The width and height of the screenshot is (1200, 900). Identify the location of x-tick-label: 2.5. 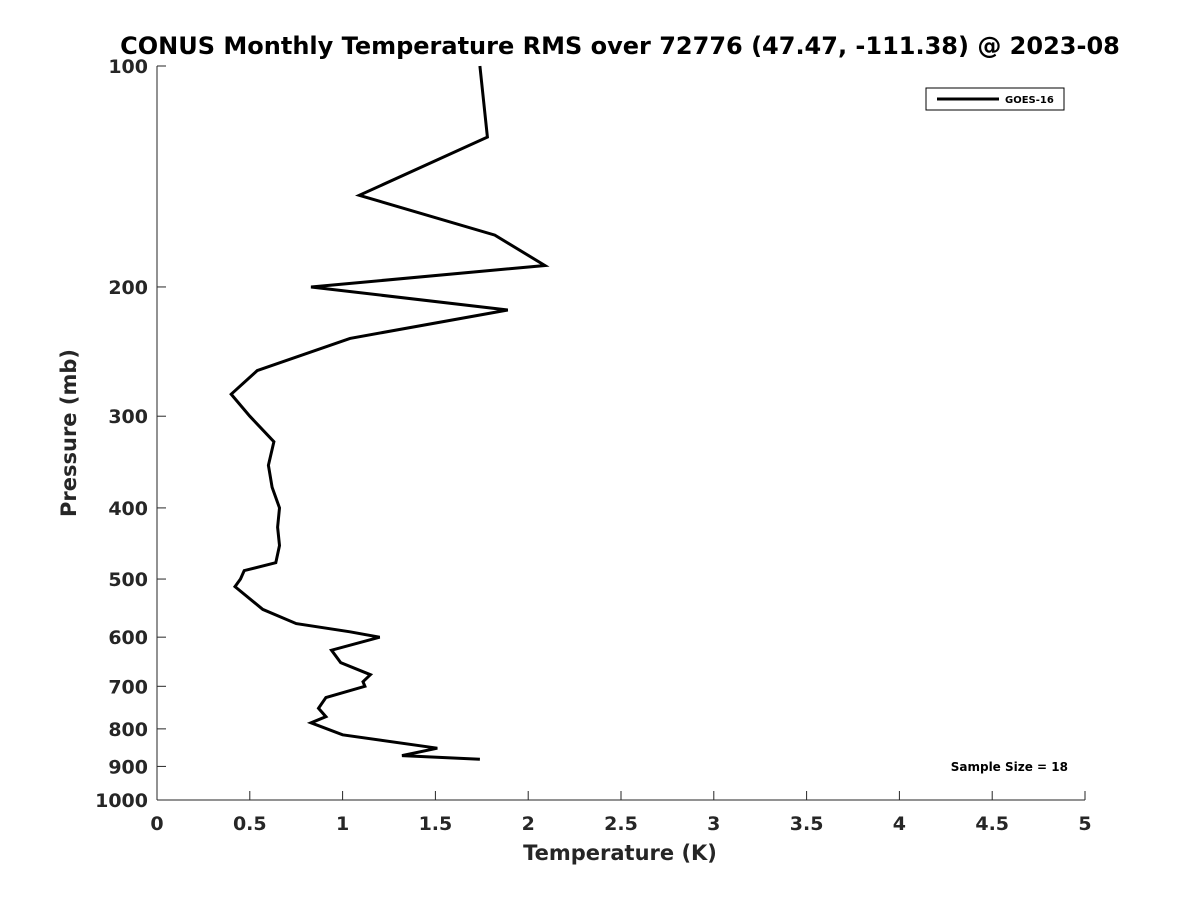
(621, 824).